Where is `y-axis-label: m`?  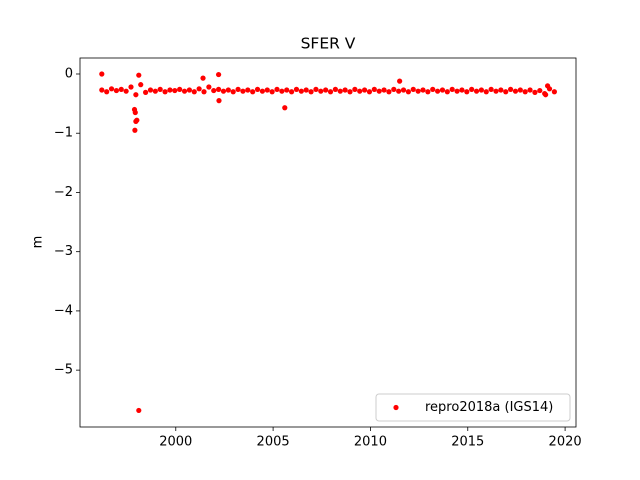
y-axis-label: m is located at coordinates (38, 242).